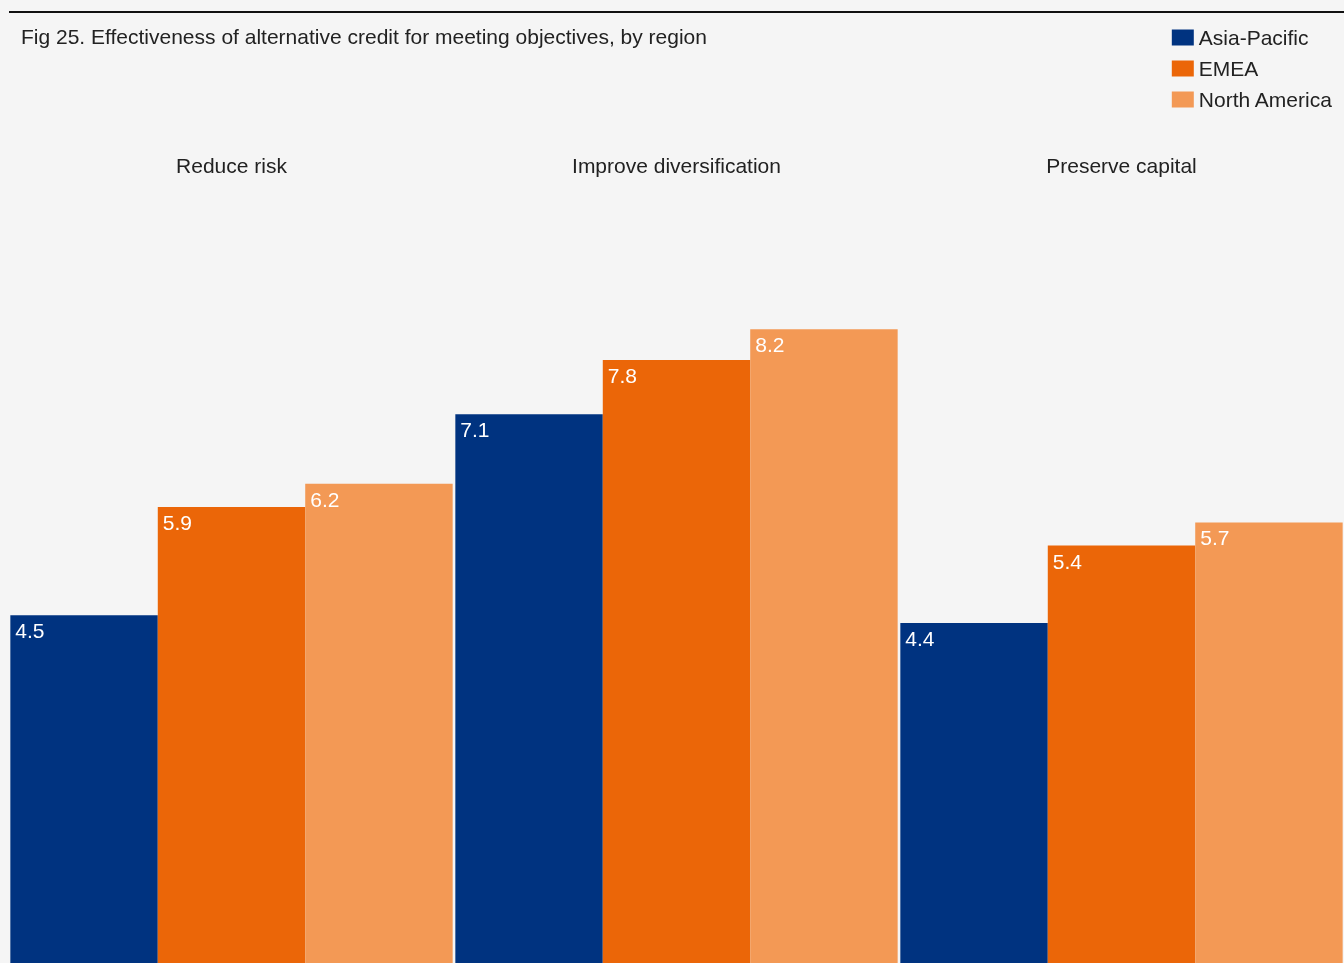  What do you see at coordinates (232, 165) in the screenshot?
I see `x-tick-label: Reduce risk` at bounding box center [232, 165].